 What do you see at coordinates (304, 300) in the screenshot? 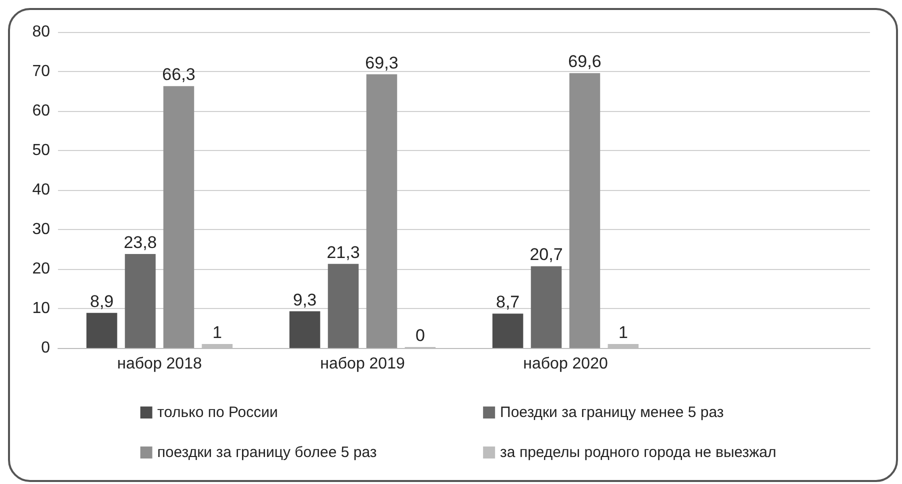
I see `data-label: 9,3` at bounding box center [304, 300].